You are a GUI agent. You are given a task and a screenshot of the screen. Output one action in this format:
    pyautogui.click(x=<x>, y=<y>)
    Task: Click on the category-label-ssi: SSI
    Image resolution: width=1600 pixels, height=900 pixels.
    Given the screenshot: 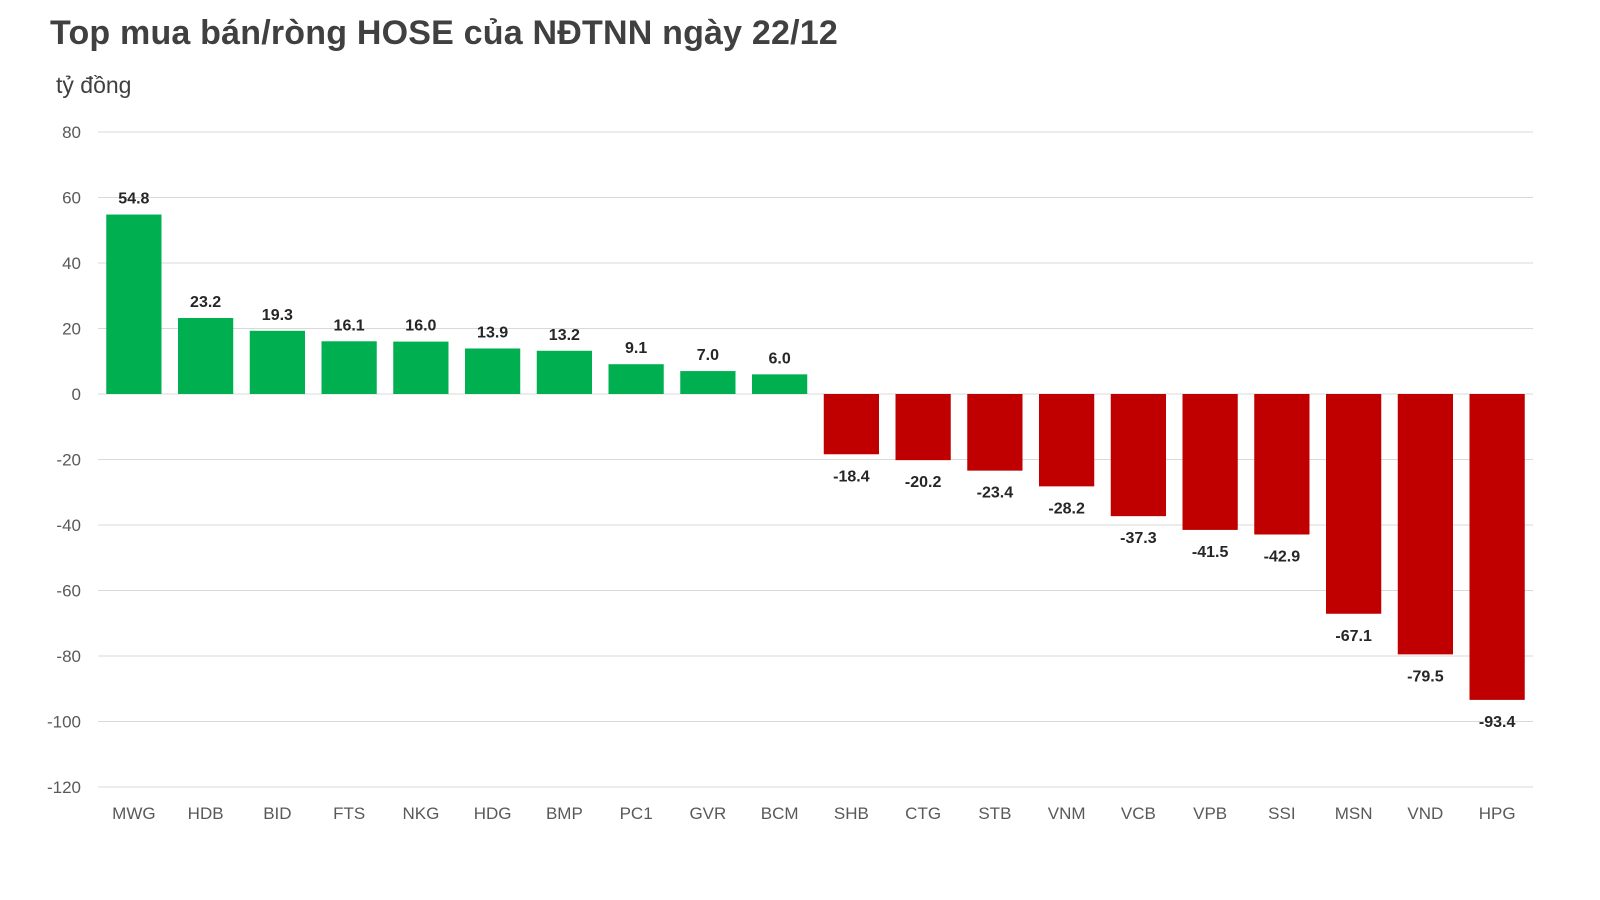 What is the action you would take?
    pyautogui.click(x=1281, y=813)
    